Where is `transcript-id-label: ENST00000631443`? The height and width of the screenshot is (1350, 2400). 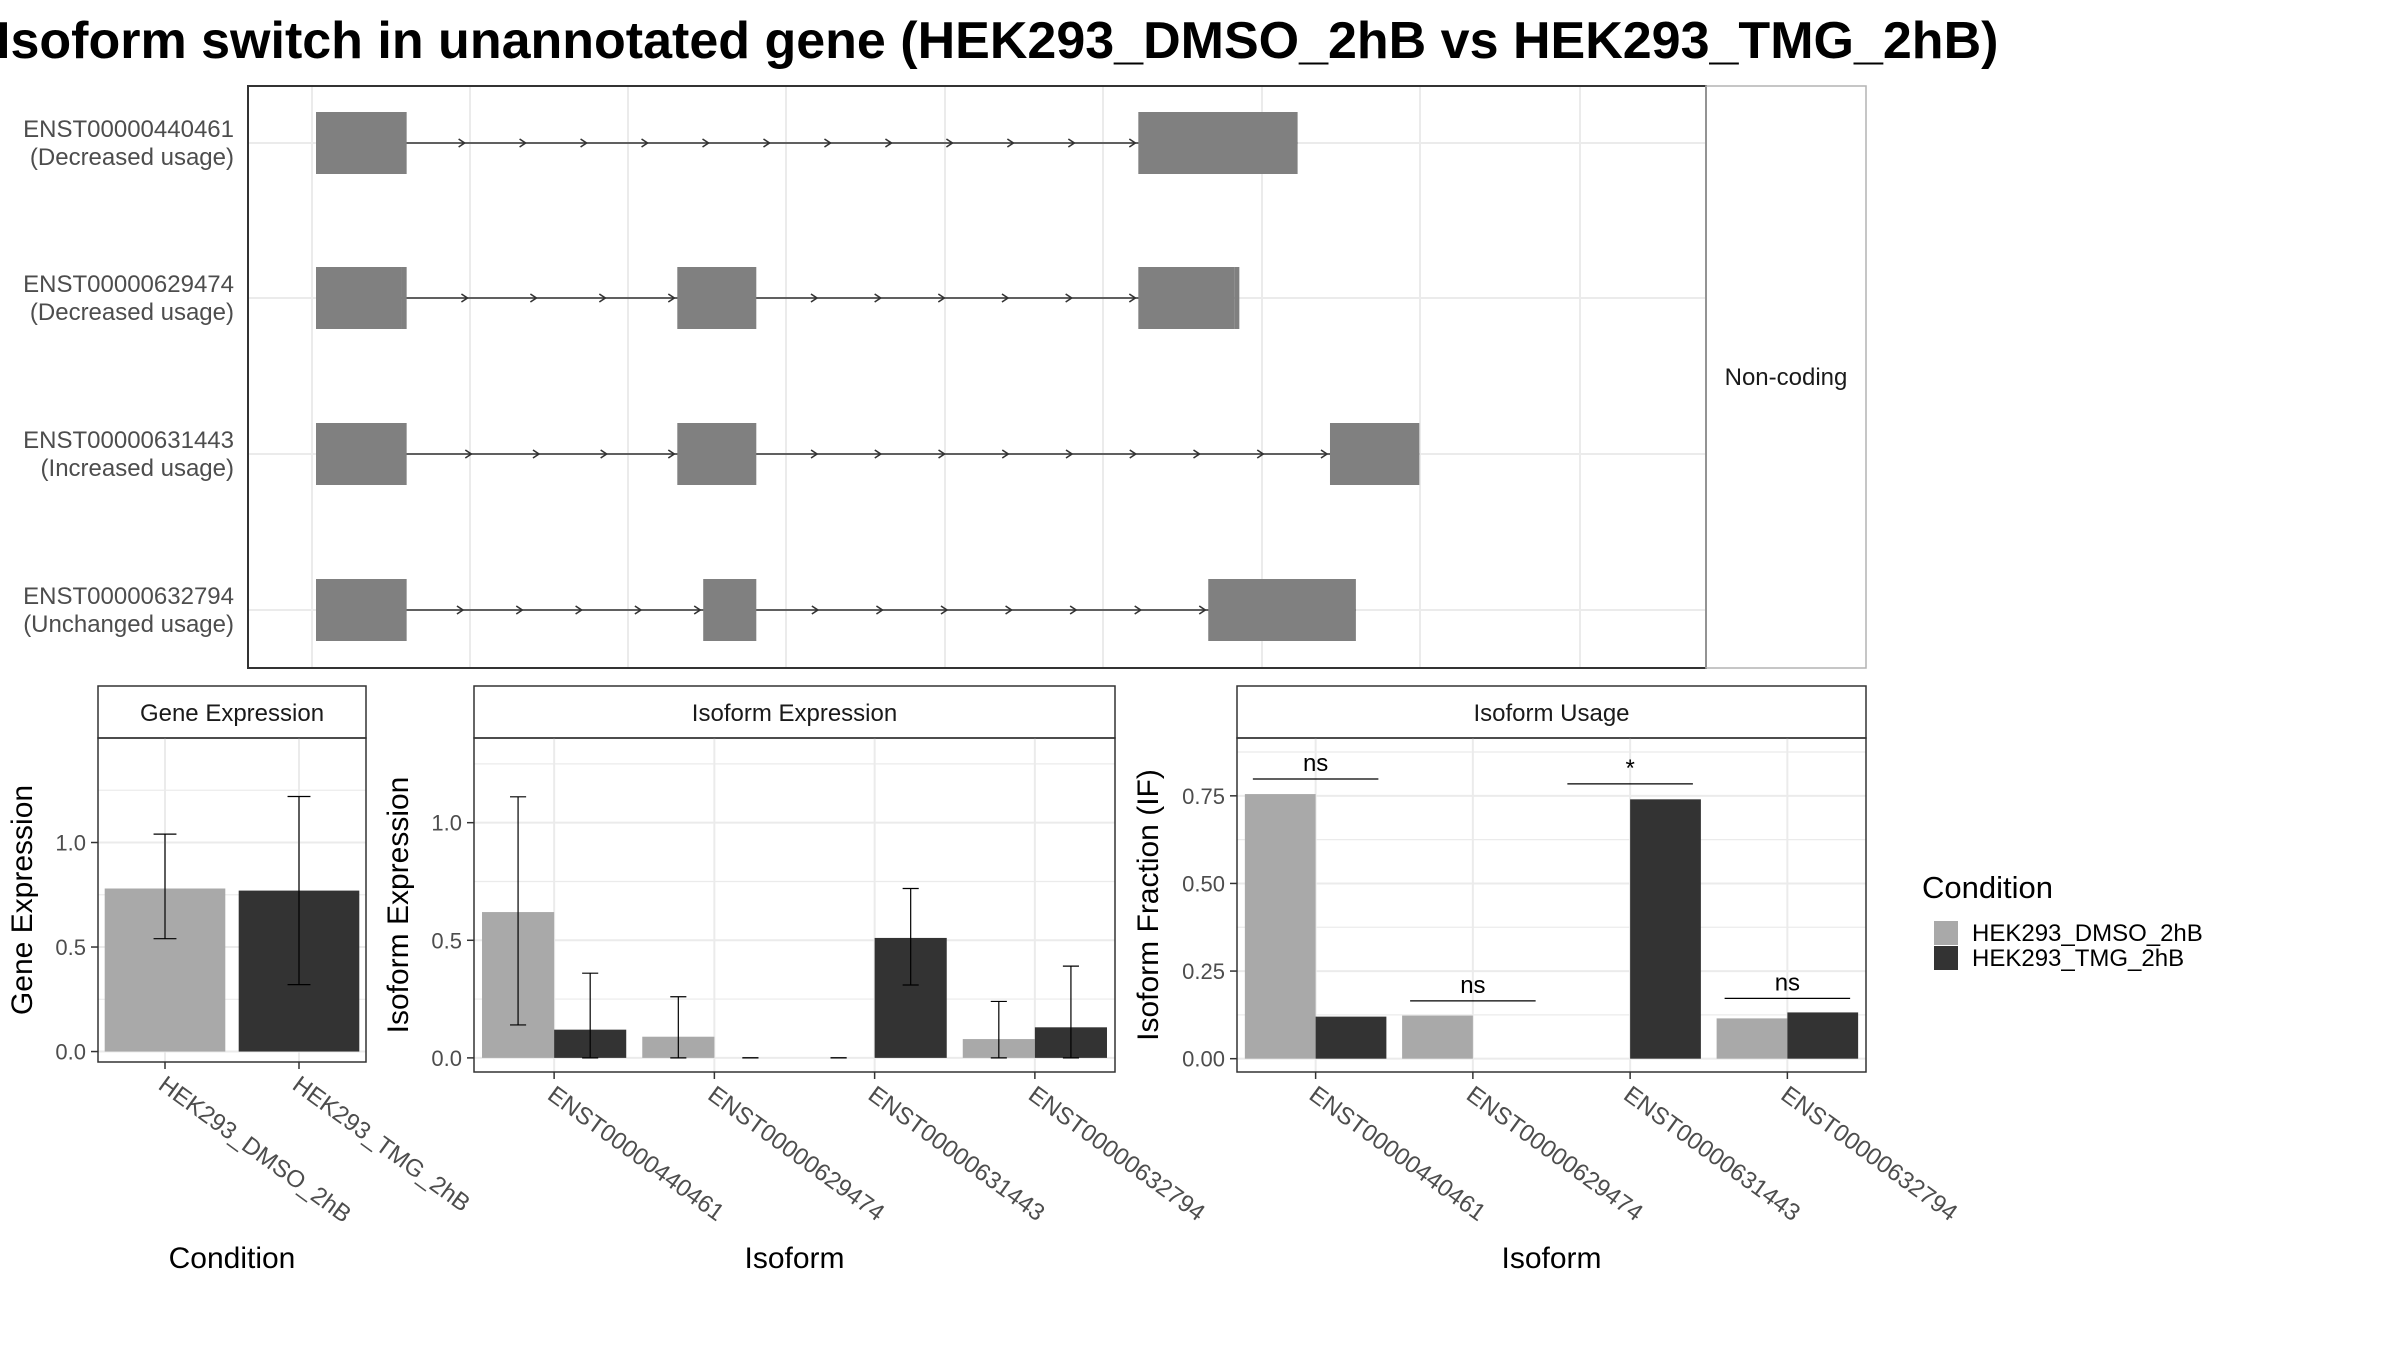 transcript-id-label: ENST00000631443 is located at coordinates (128, 440).